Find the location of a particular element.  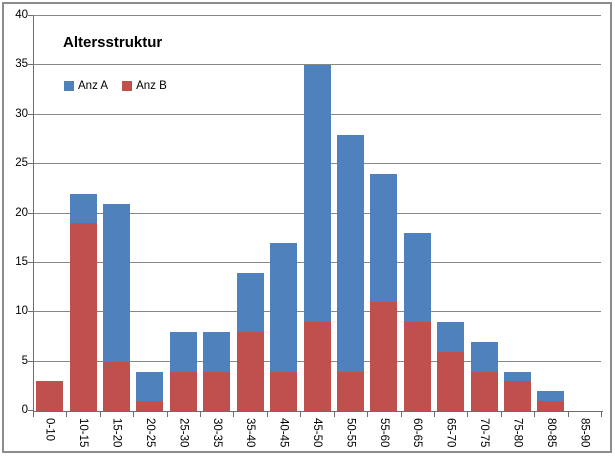

y-axis-tick-label: 30 is located at coordinates (21, 113).